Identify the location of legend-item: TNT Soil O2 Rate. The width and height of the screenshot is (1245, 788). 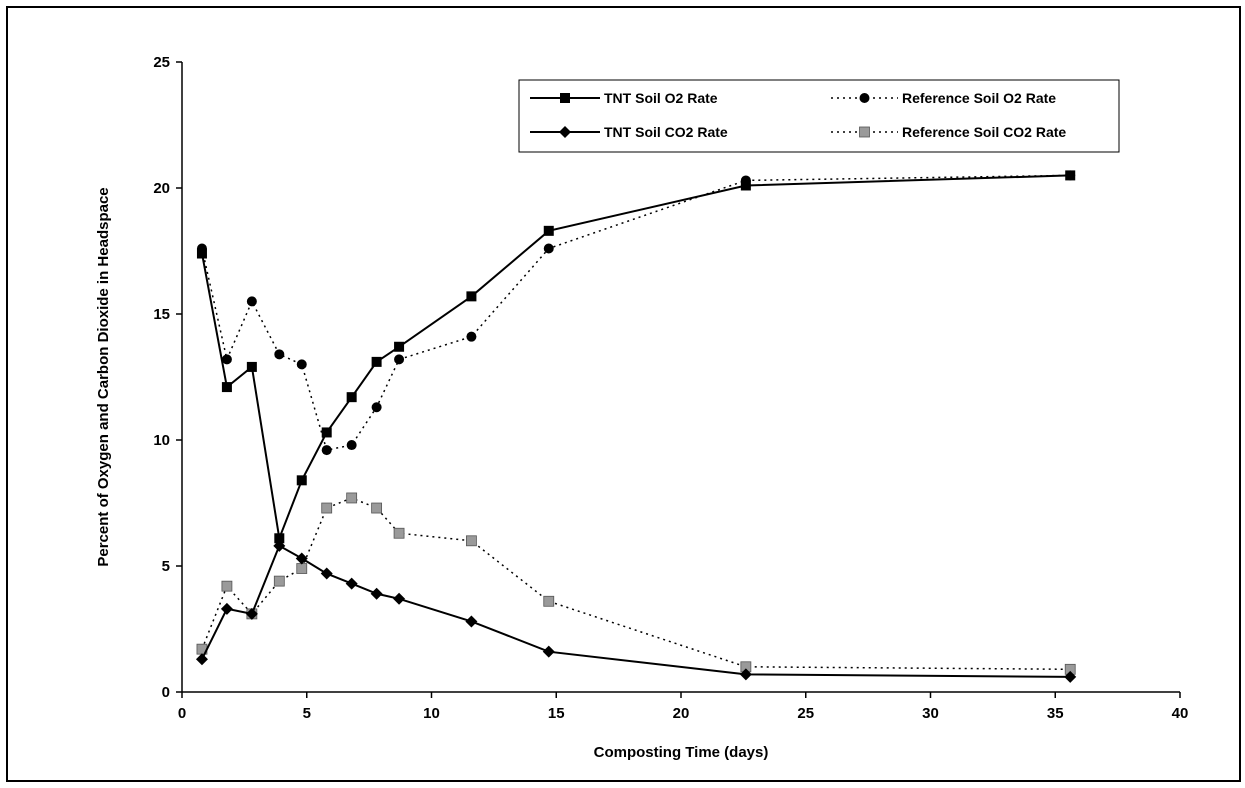
(624, 98).